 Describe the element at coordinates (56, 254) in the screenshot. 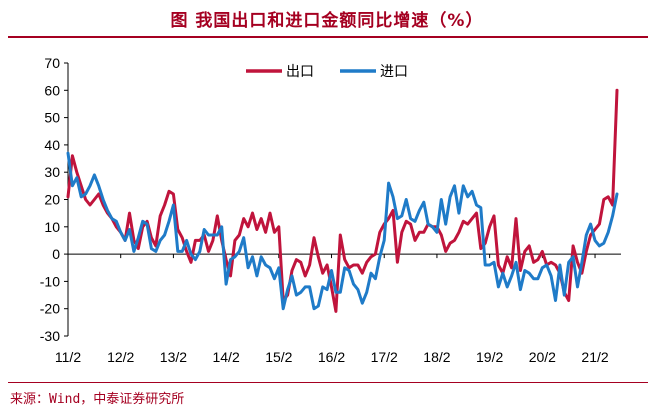

I see `y-tick-label: 0` at that location.